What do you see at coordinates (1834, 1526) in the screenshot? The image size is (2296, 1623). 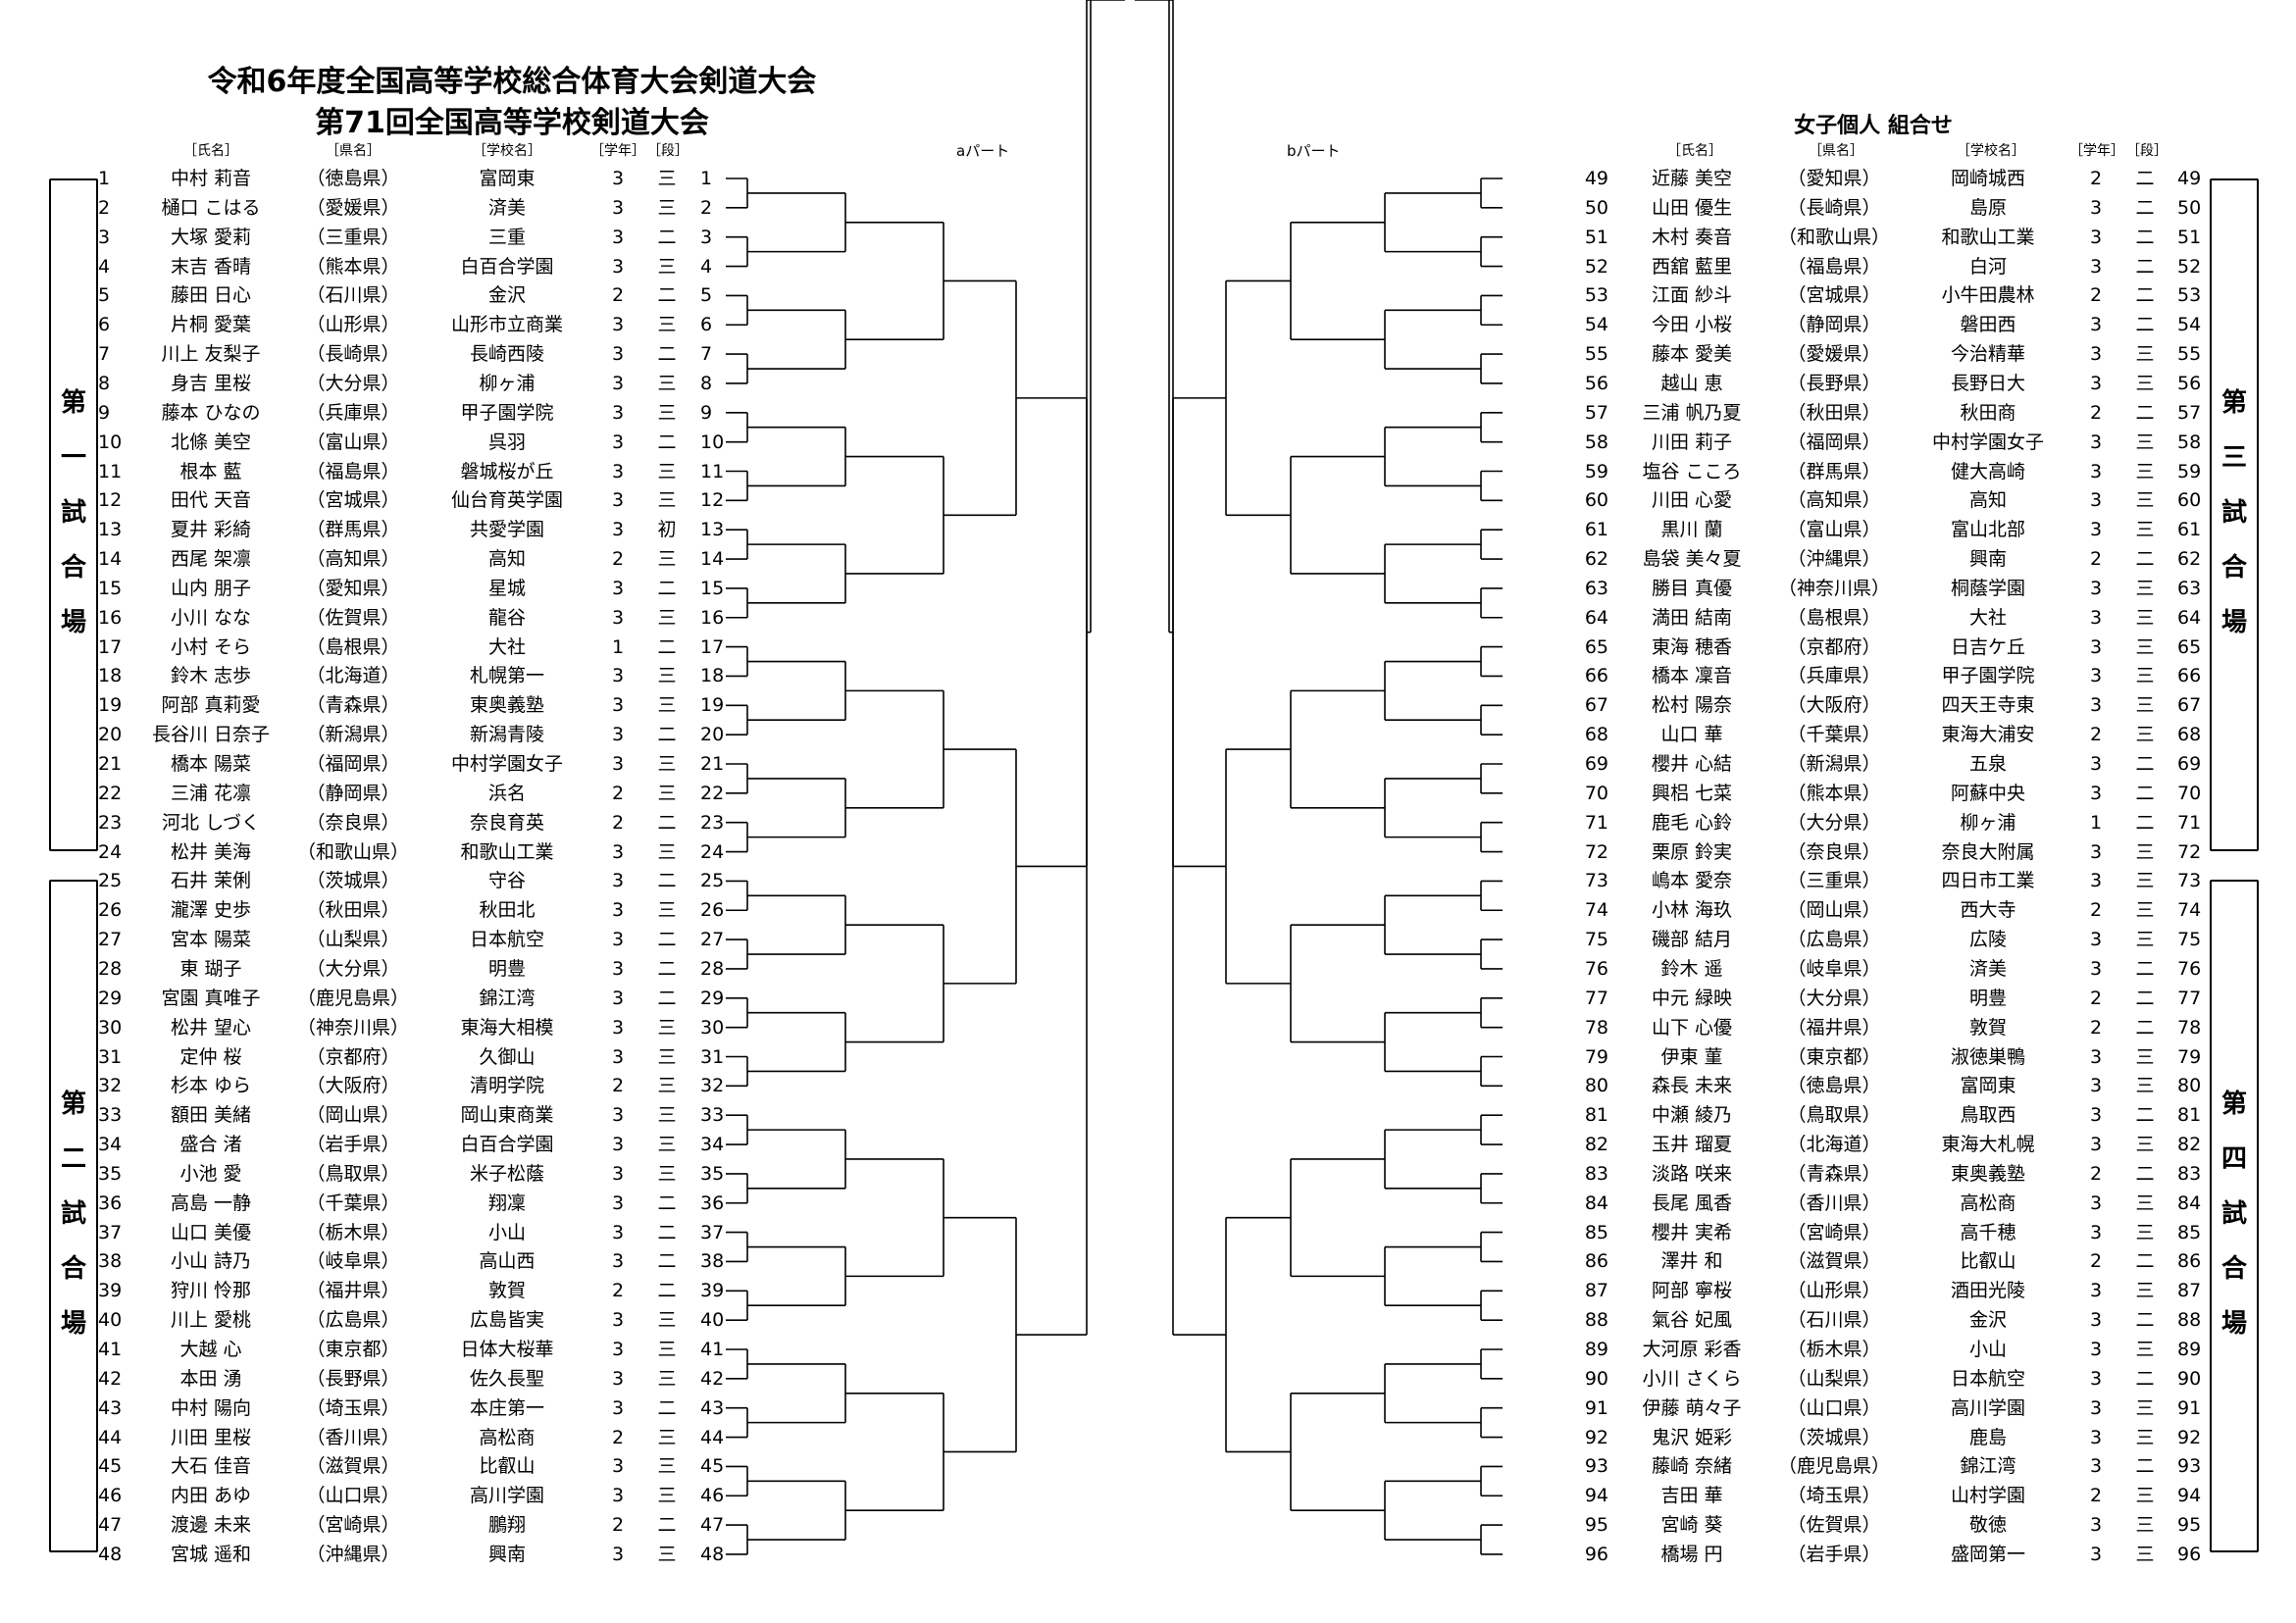 I see `player-prefecture: （佐賀県）` at bounding box center [1834, 1526].